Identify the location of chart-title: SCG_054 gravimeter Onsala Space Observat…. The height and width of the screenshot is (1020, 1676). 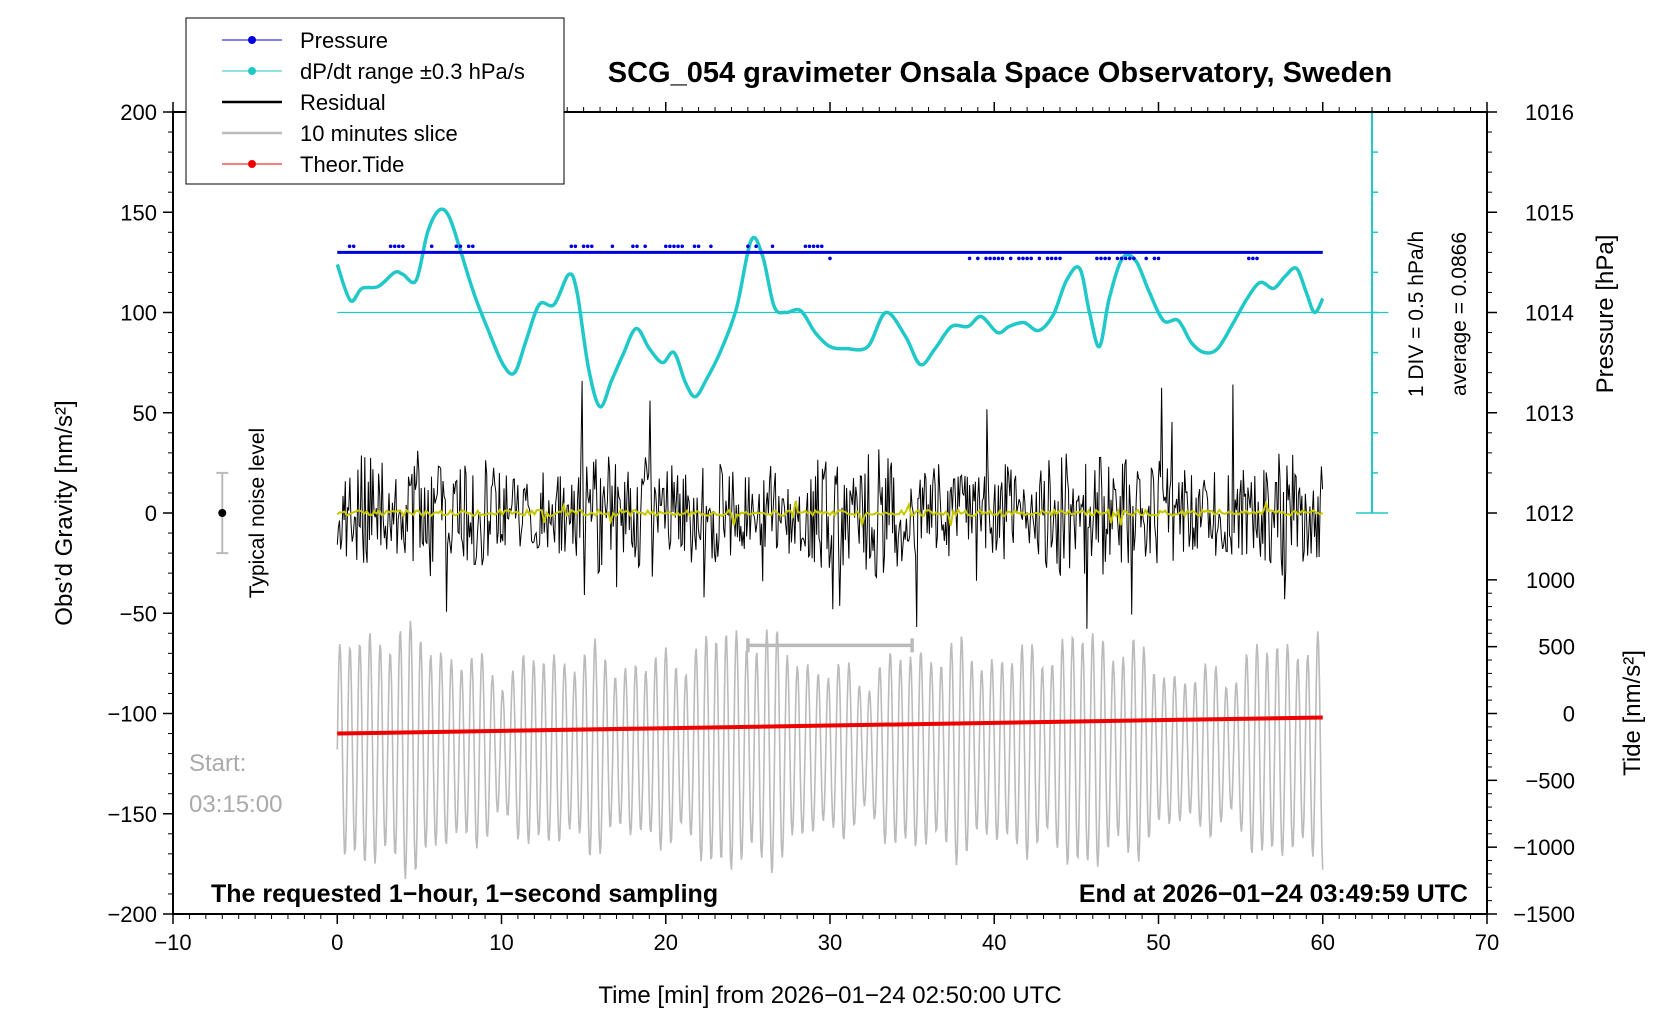
(1000, 73).